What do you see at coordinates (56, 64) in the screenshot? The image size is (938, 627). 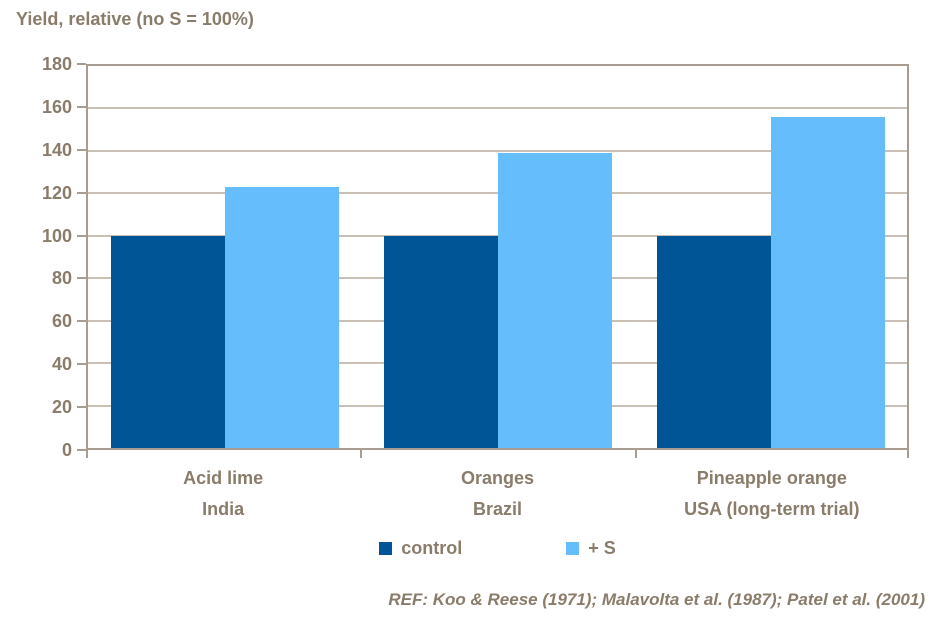 I see `y-tick-label: 180` at bounding box center [56, 64].